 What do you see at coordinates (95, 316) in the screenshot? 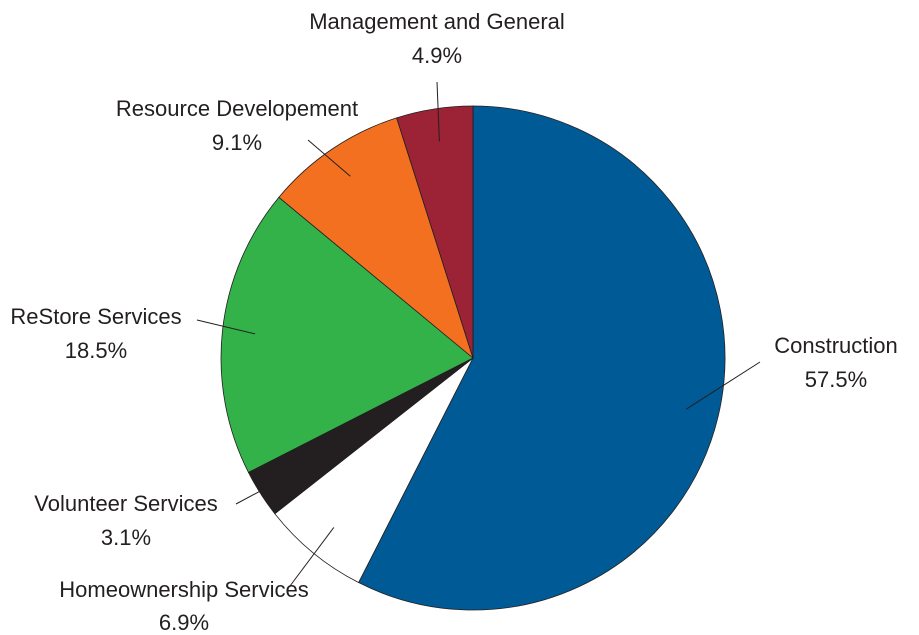
I see `slice-label-restore-services: ReStore Services` at bounding box center [95, 316].